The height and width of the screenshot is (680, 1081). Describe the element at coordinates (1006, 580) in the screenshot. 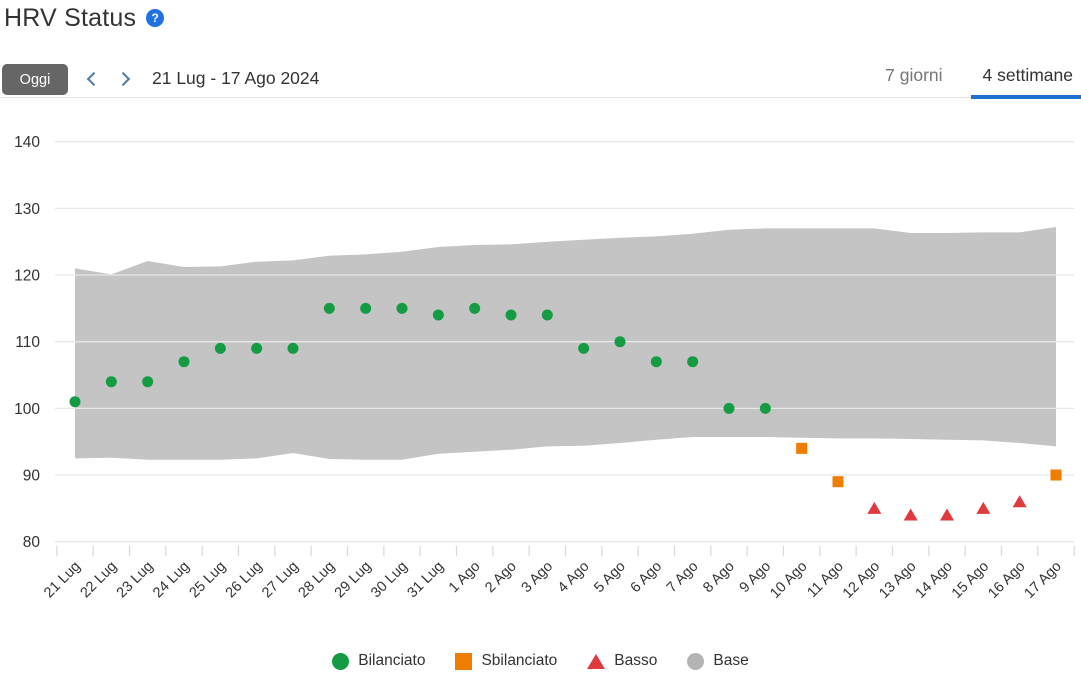

I see `x-axis-label: 16 Ago` at that location.